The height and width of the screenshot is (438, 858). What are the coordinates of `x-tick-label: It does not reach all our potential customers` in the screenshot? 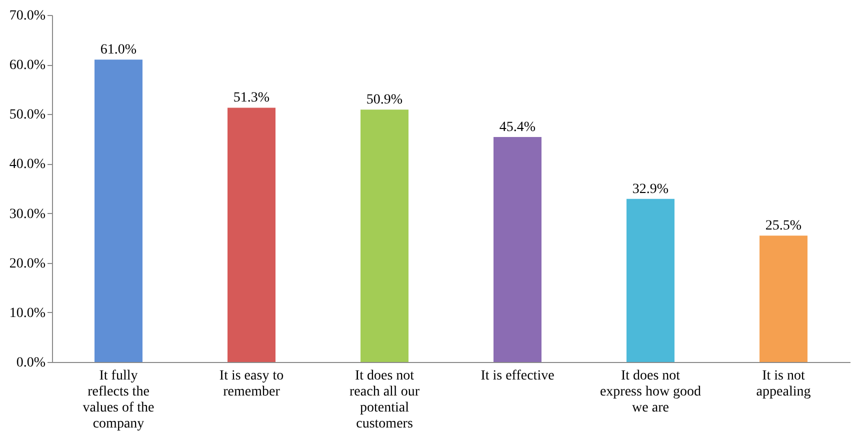 It's located at (385, 400).